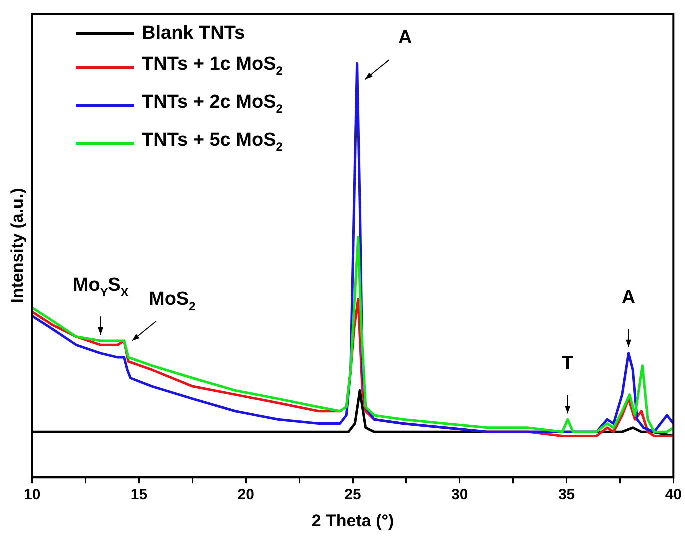 The width and height of the screenshot is (685, 536). Describe the element at coordinates (568, 364) in the screenshot. I see `annotation: T` at that location.